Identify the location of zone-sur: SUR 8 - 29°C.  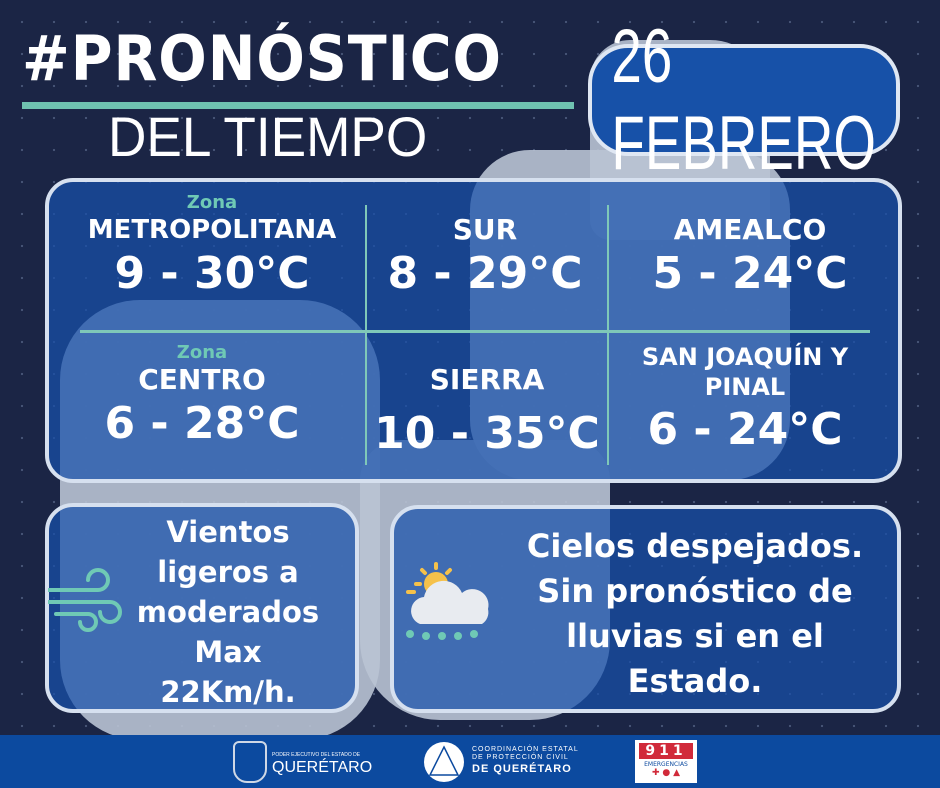
(485, 256).